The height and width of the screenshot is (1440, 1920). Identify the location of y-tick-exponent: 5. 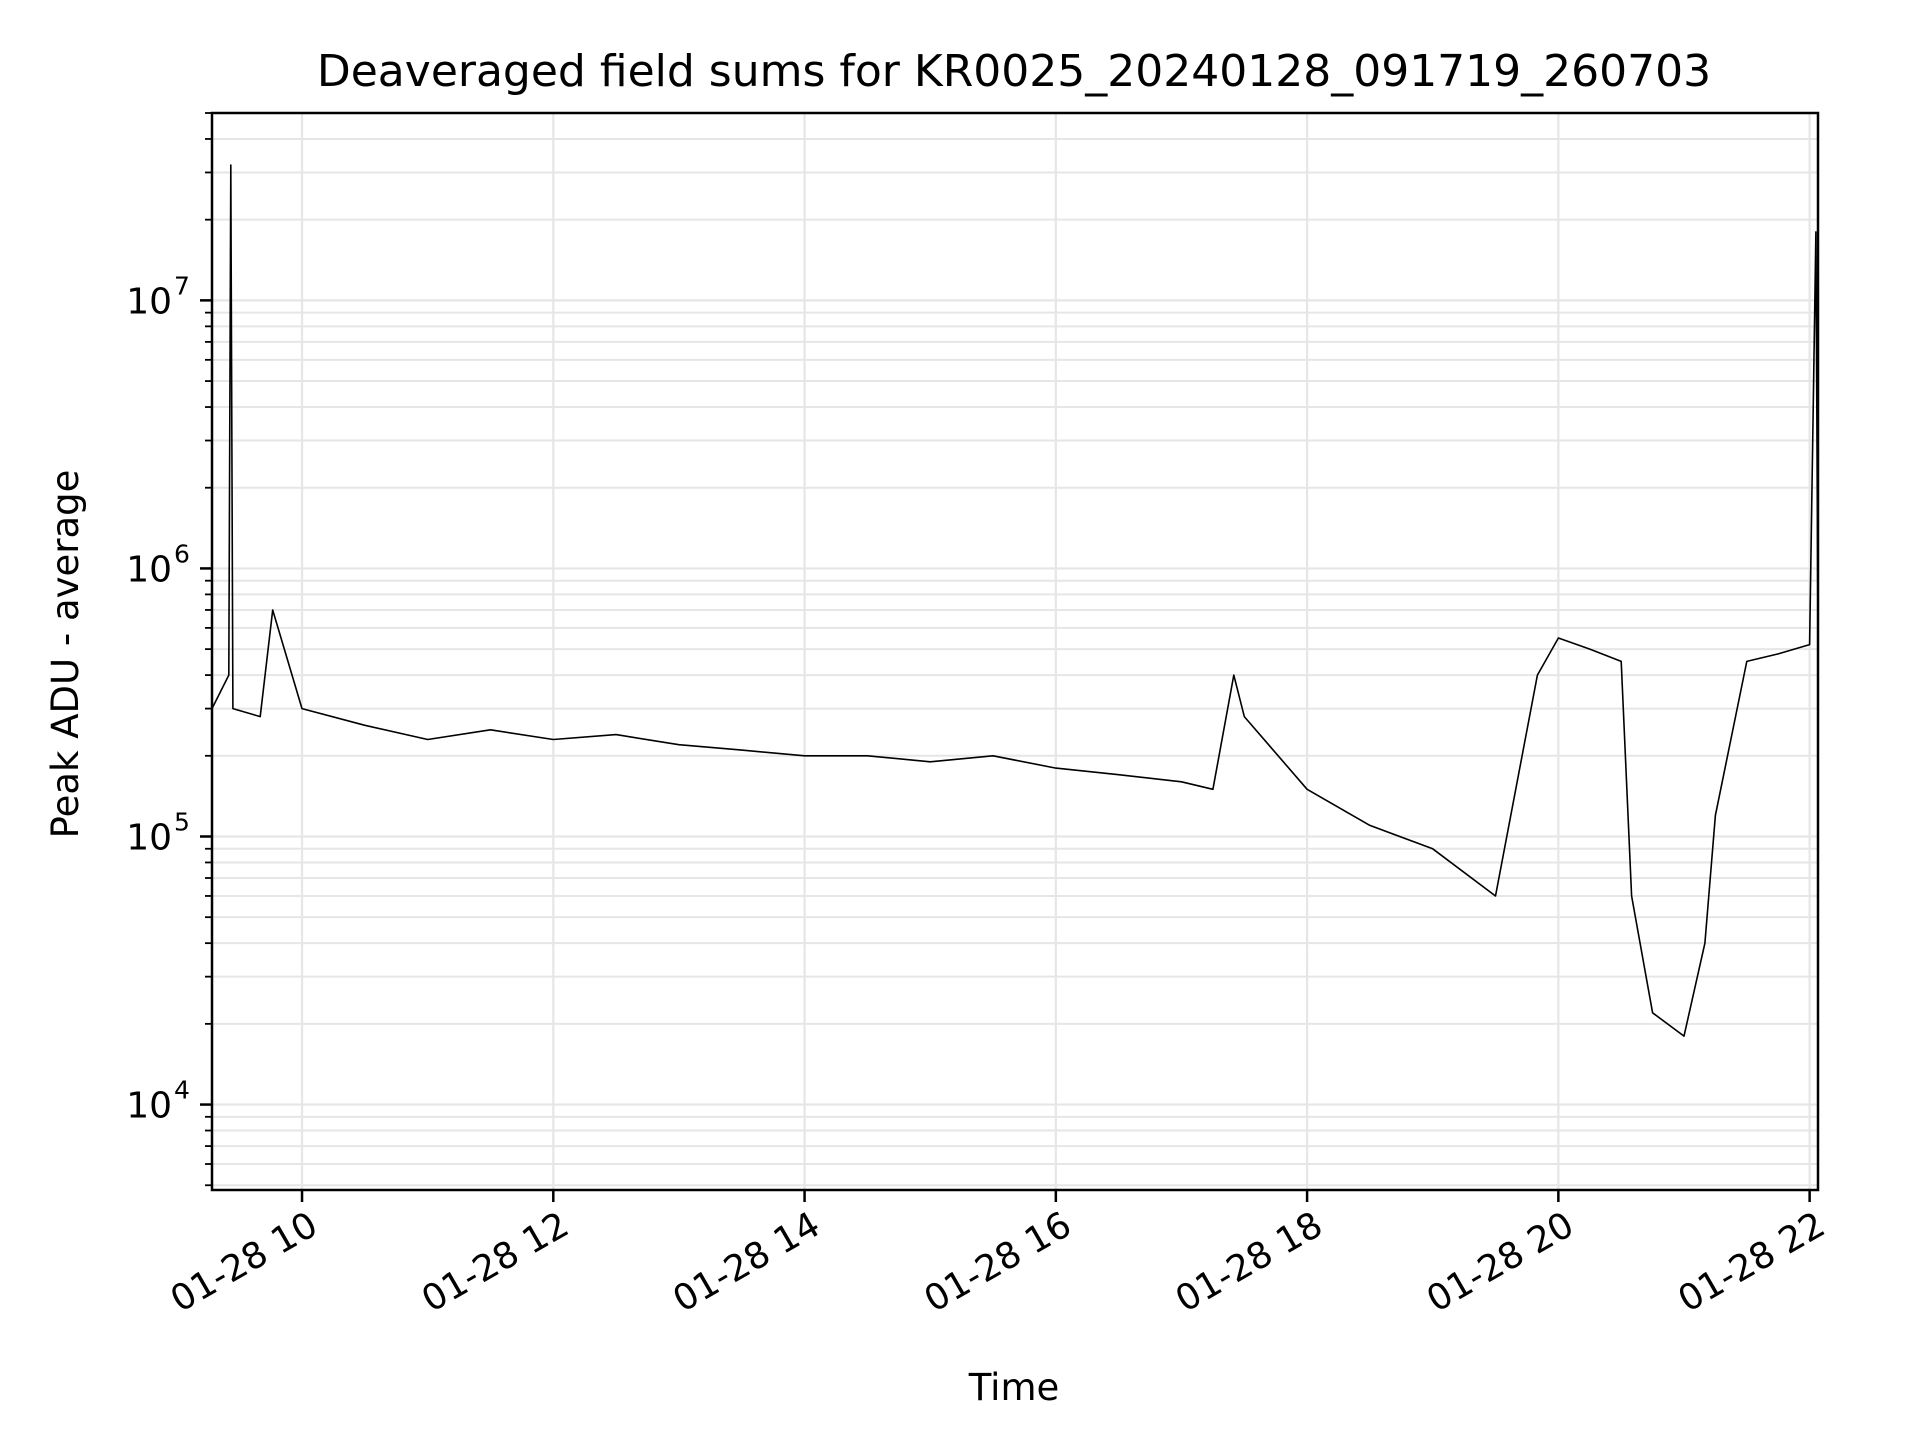
(182, 821).